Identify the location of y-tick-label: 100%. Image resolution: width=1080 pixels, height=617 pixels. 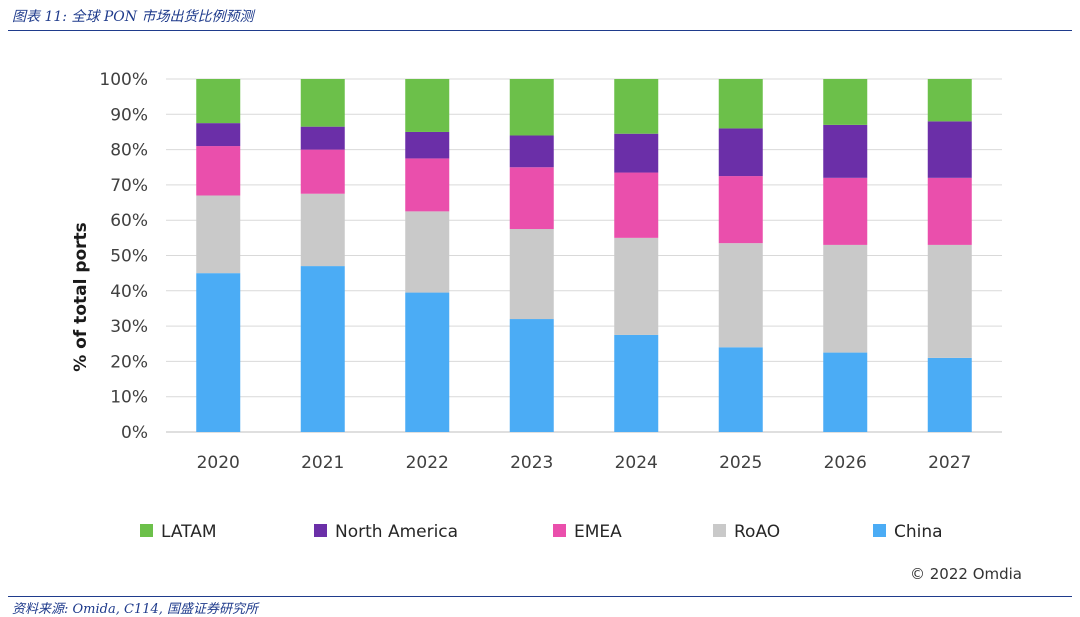
(123, 80).